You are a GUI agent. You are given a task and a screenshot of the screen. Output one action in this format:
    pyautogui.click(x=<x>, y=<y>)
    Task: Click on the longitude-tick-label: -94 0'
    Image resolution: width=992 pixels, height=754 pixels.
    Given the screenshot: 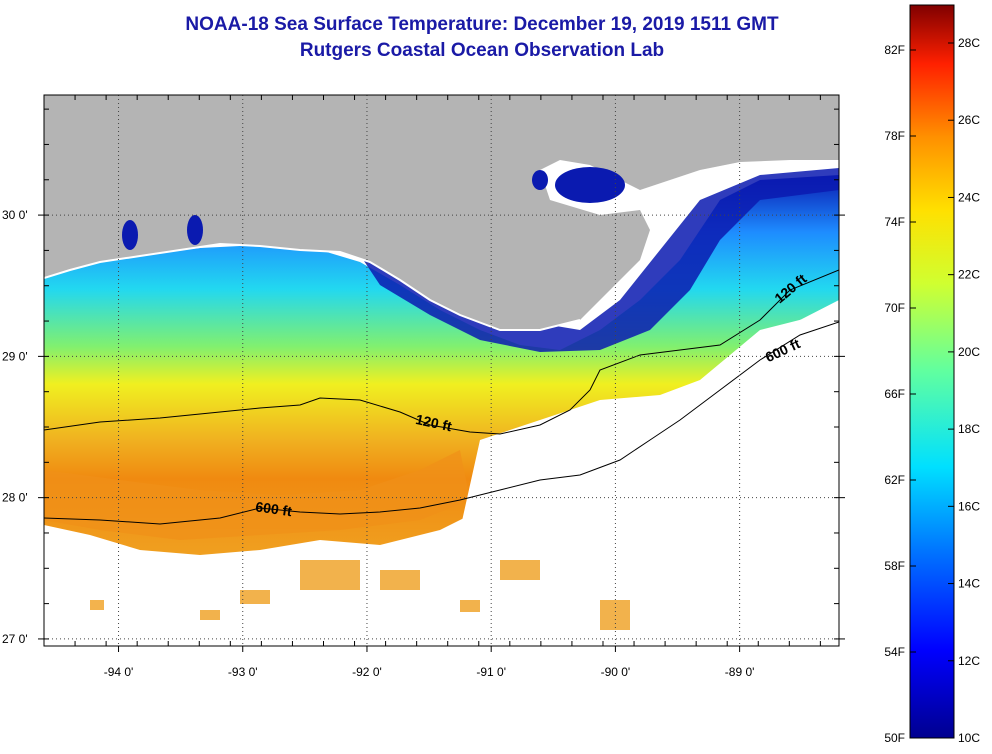 What is the action you would take?
    pyautogui.click(x=119, y=672)
    